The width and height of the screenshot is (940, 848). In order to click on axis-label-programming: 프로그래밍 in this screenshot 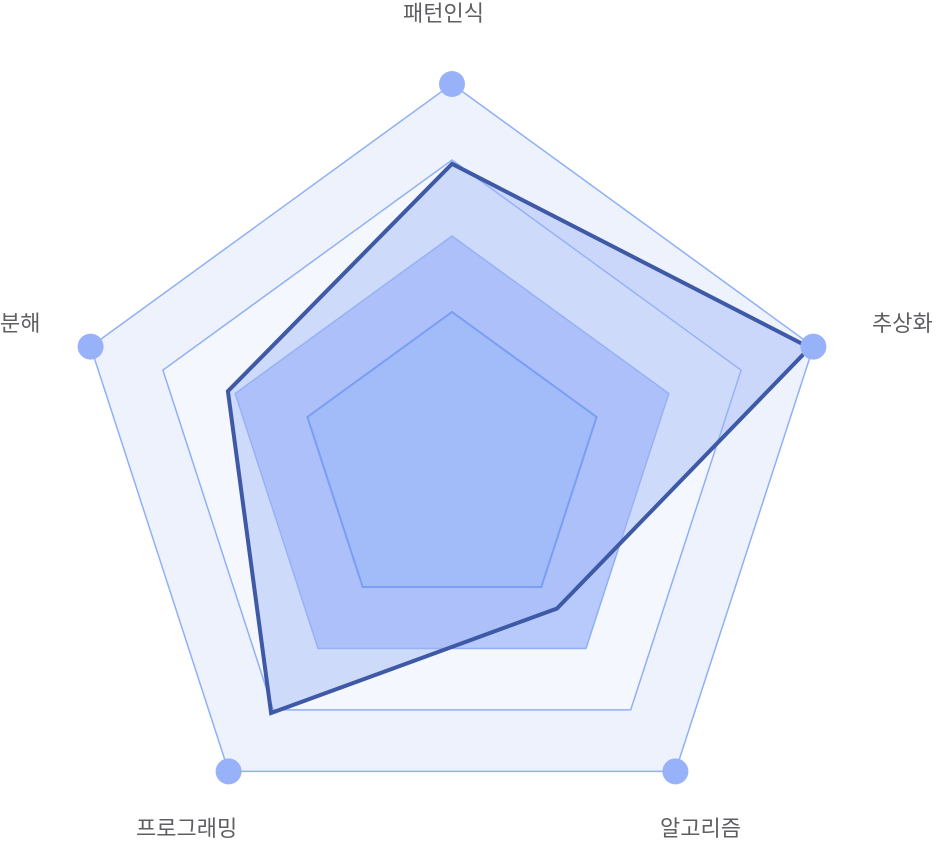, I will do `click(187, 829)`.